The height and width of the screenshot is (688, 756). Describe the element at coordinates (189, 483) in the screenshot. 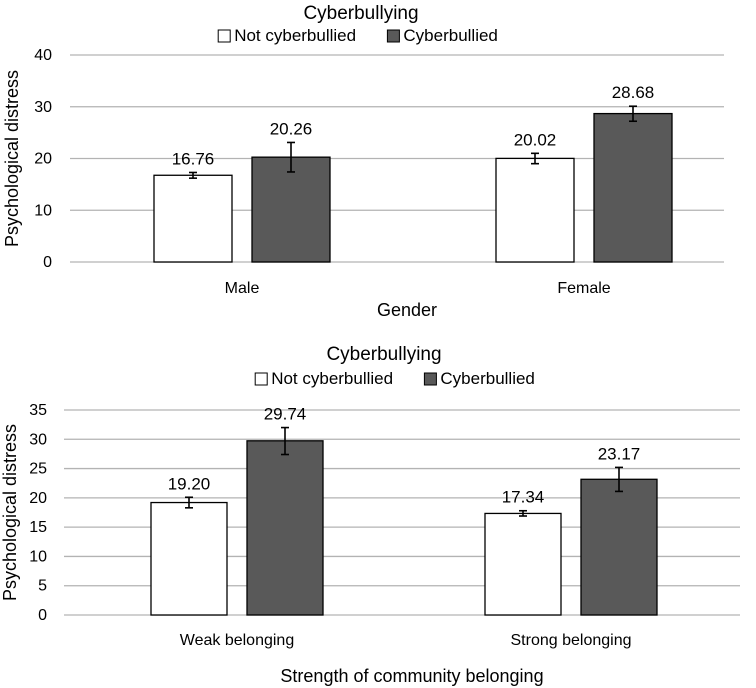

I see `data-label: 19.20` at that location.